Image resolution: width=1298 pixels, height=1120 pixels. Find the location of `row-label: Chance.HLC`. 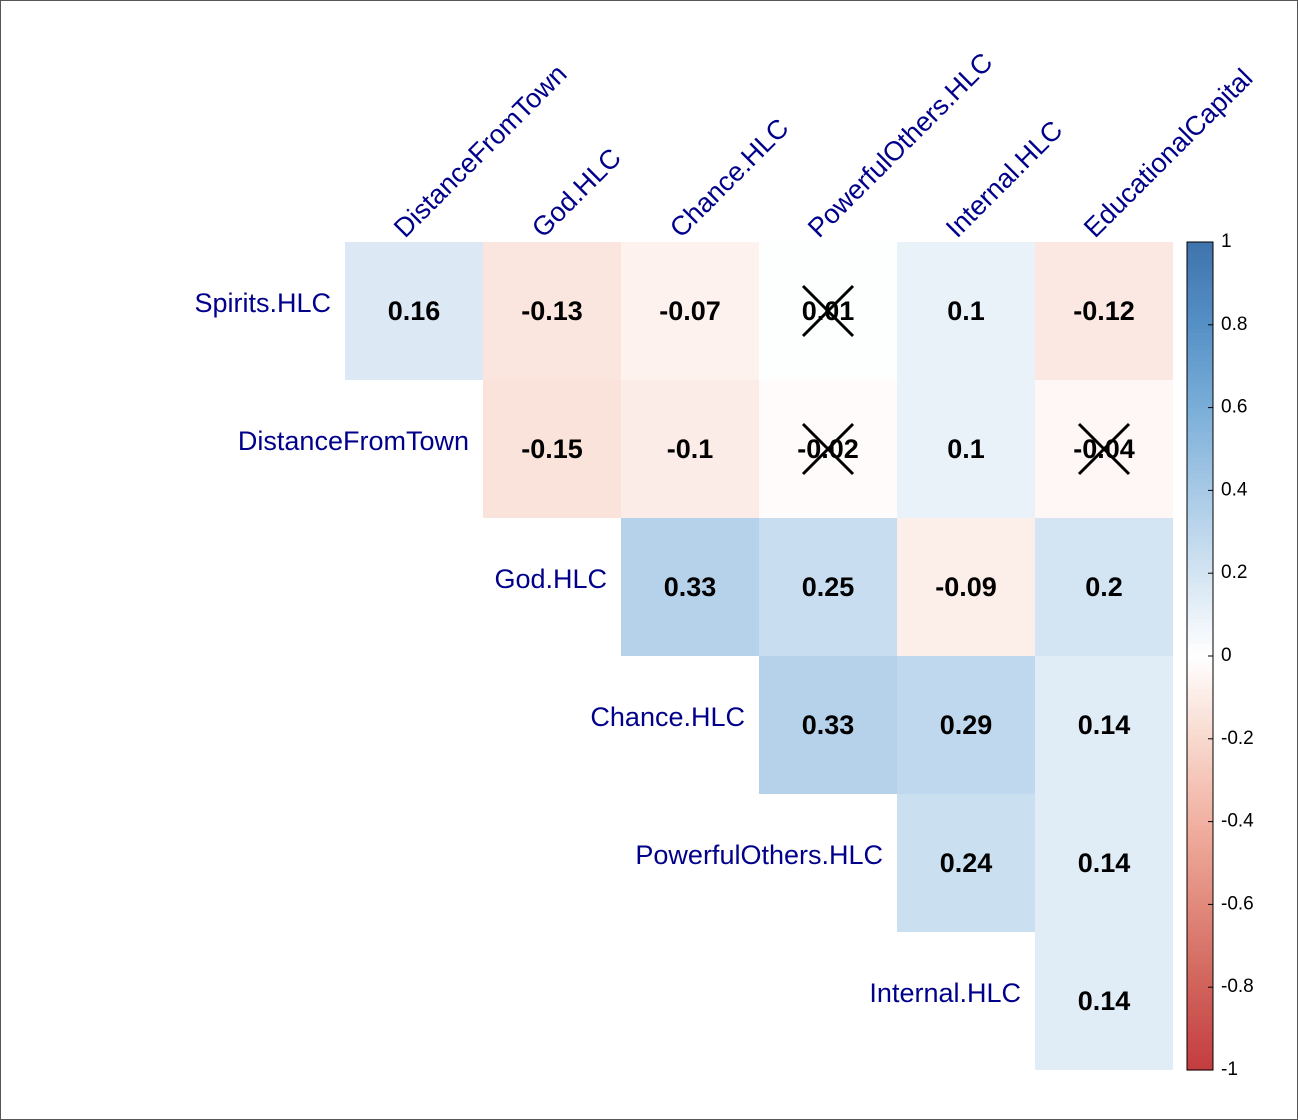

row-label: Chance.HLC is located at coordinates (667, 717).